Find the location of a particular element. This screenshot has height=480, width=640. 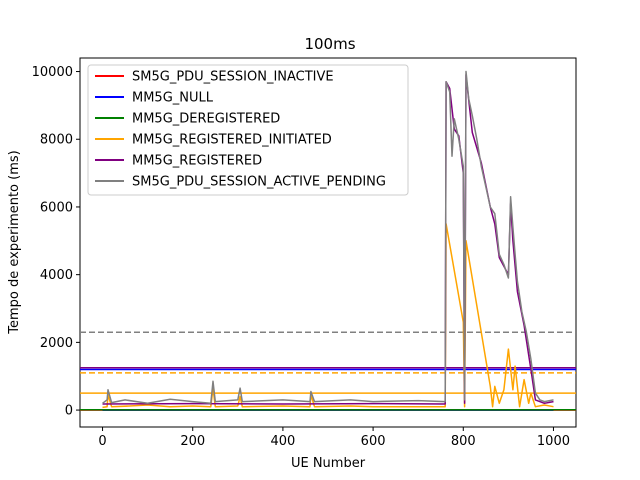

legend-label: SM5G_PDU_SESSION_INACTIVE is located at coordinates (233, 77).